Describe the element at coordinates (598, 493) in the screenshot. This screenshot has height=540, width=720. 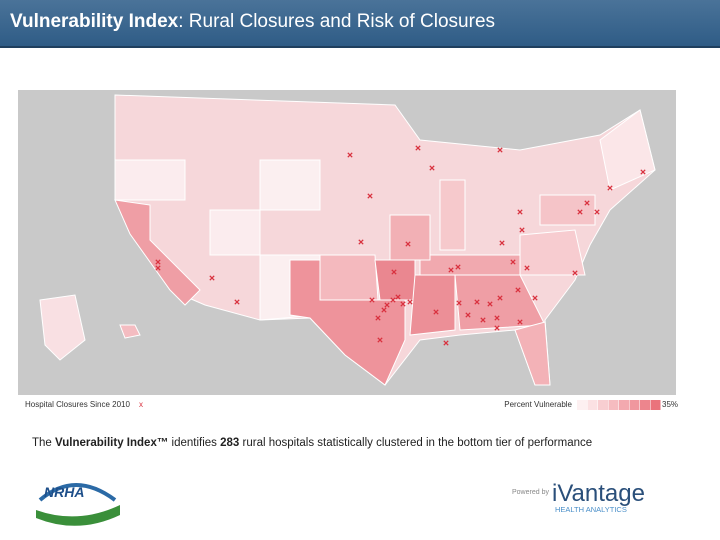
I see `ivantage: iVantage` at that location.